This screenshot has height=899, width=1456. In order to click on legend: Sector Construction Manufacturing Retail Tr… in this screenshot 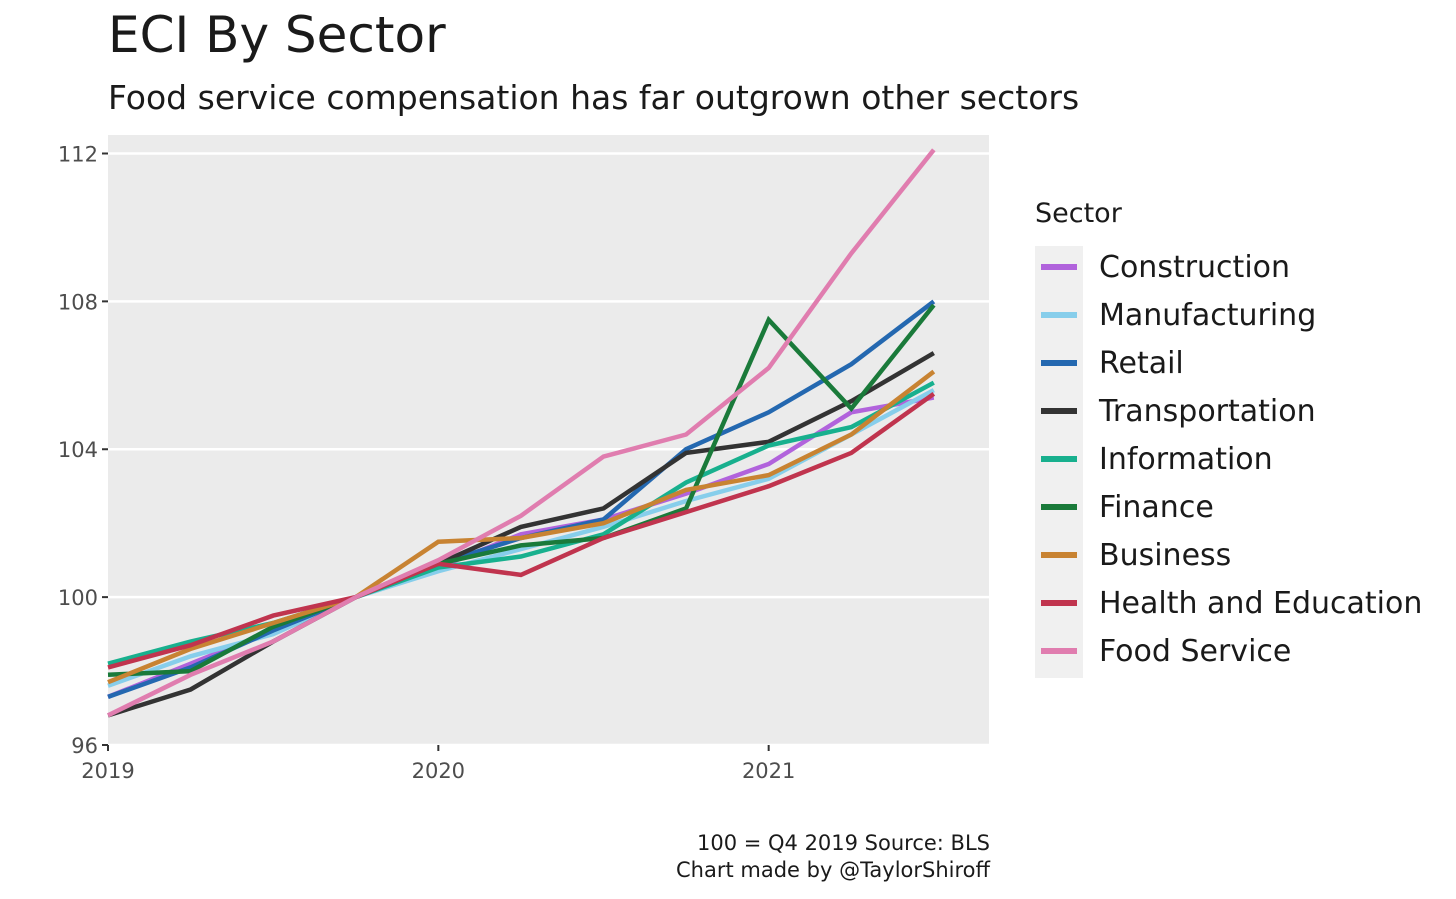, I will do `click(1228, 438)`.